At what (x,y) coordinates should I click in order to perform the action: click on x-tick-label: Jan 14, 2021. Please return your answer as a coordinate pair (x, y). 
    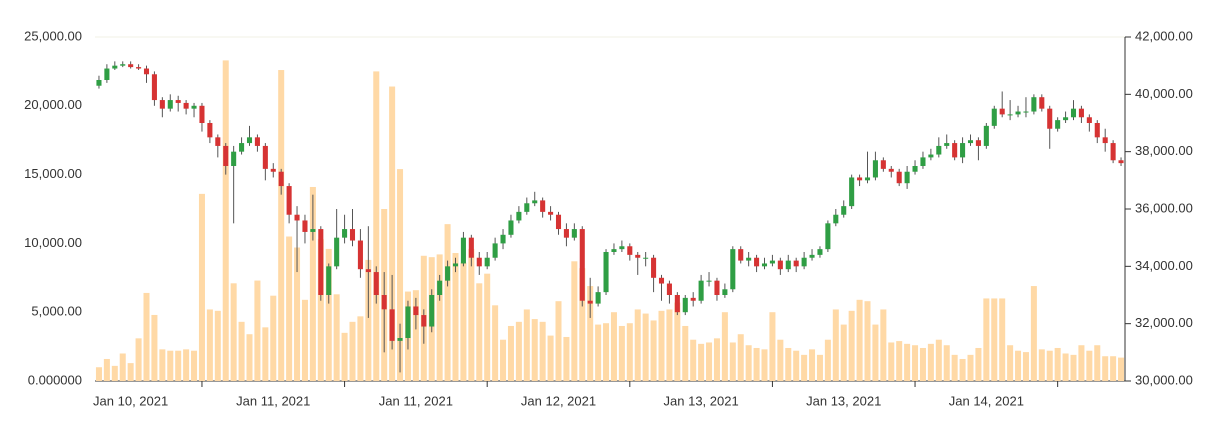
    Looking at the image, I should click on (986, 400).